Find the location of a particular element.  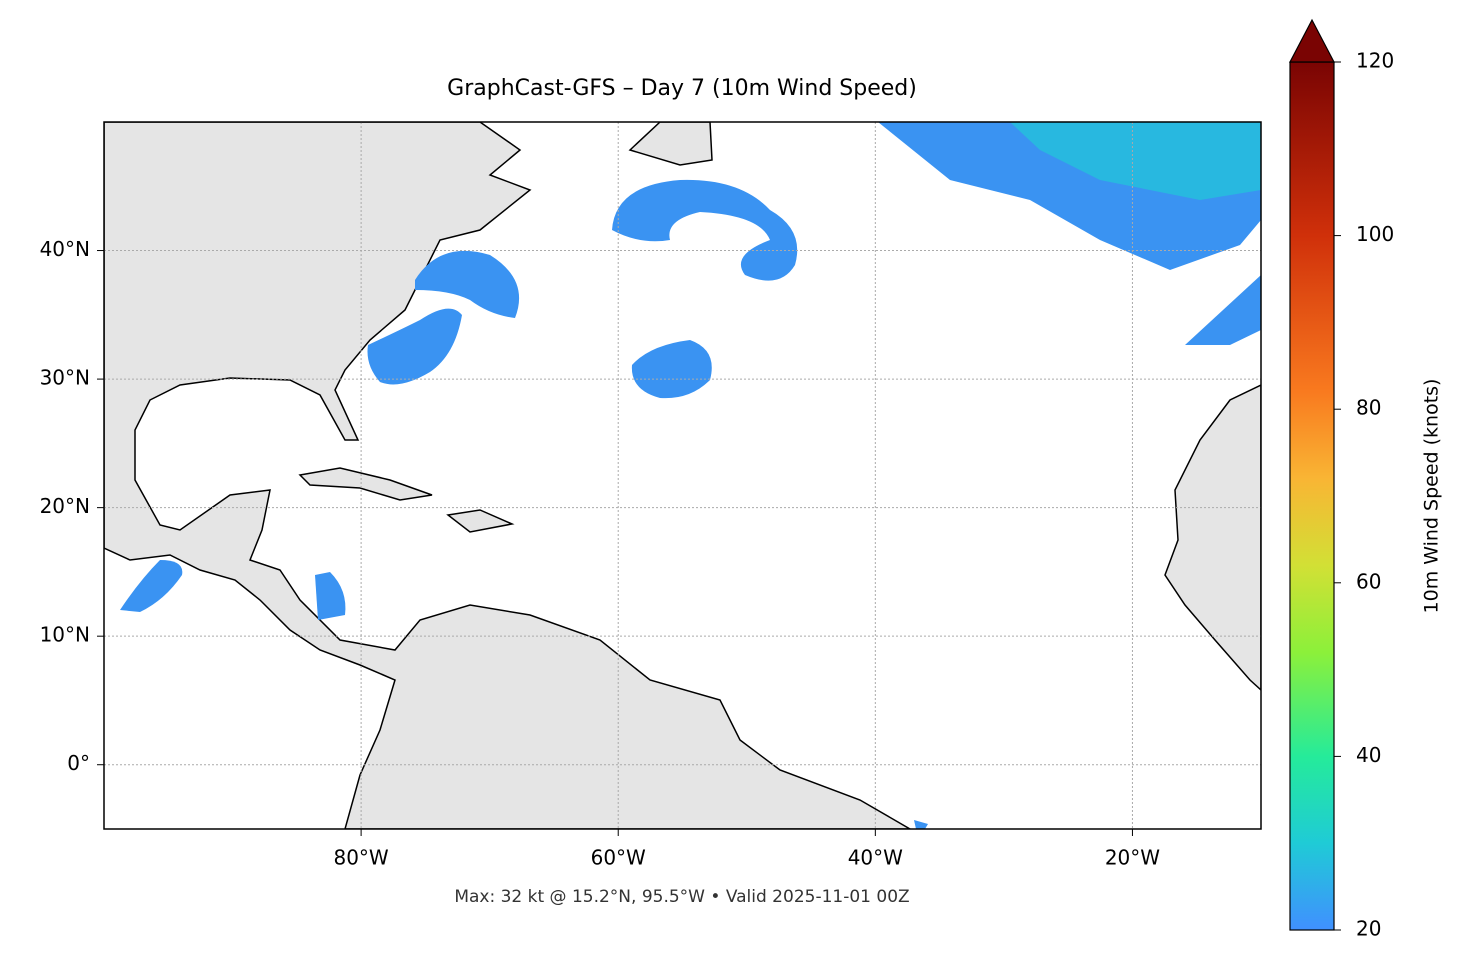

y-tick-label: 0° is located at coordinates (78, 763).